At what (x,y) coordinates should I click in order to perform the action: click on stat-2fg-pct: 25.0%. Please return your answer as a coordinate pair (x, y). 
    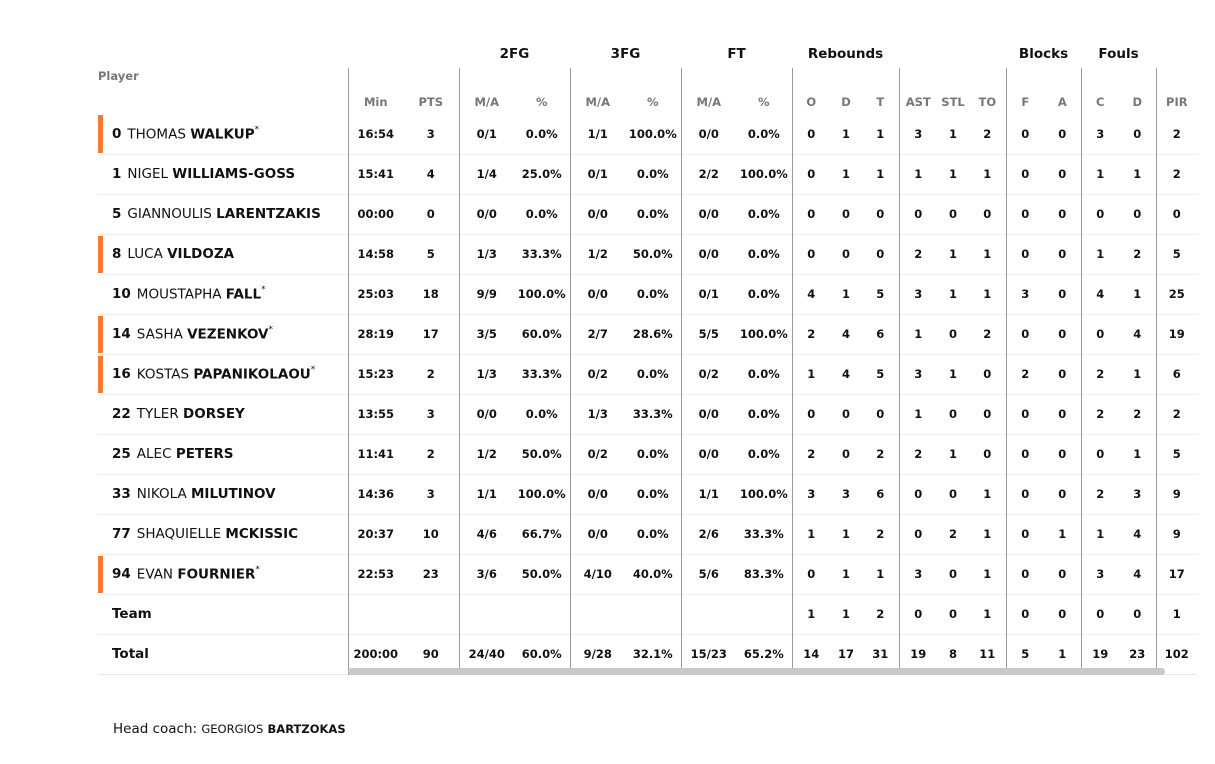
    Looking at the image, I should click on (541, 174).